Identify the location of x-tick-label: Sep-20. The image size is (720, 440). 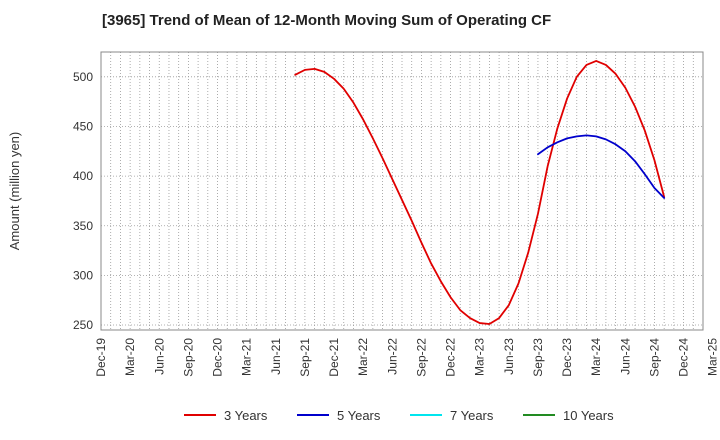
(188, 357).